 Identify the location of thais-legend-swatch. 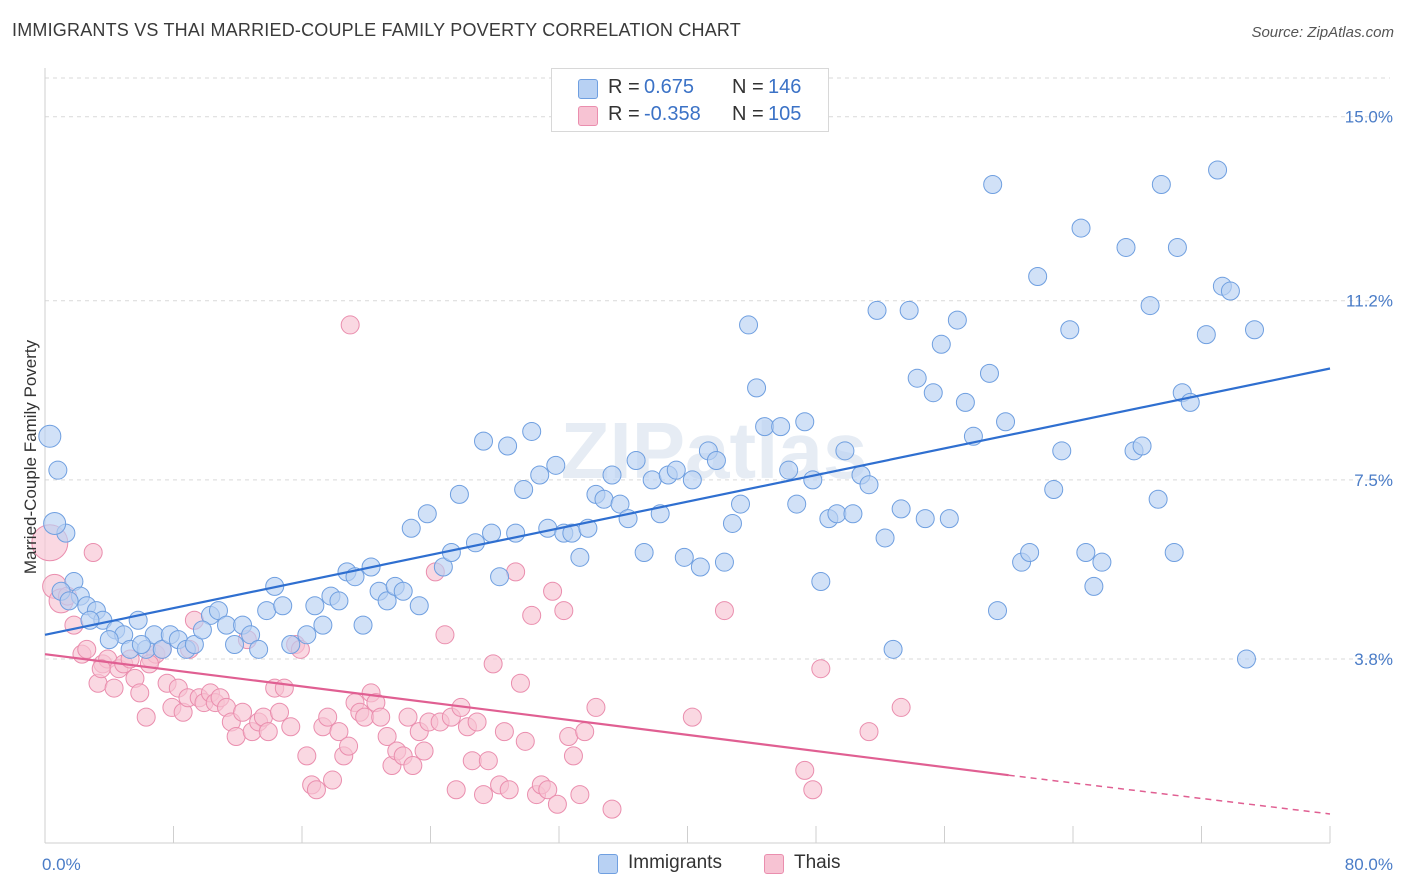
(774, 864).